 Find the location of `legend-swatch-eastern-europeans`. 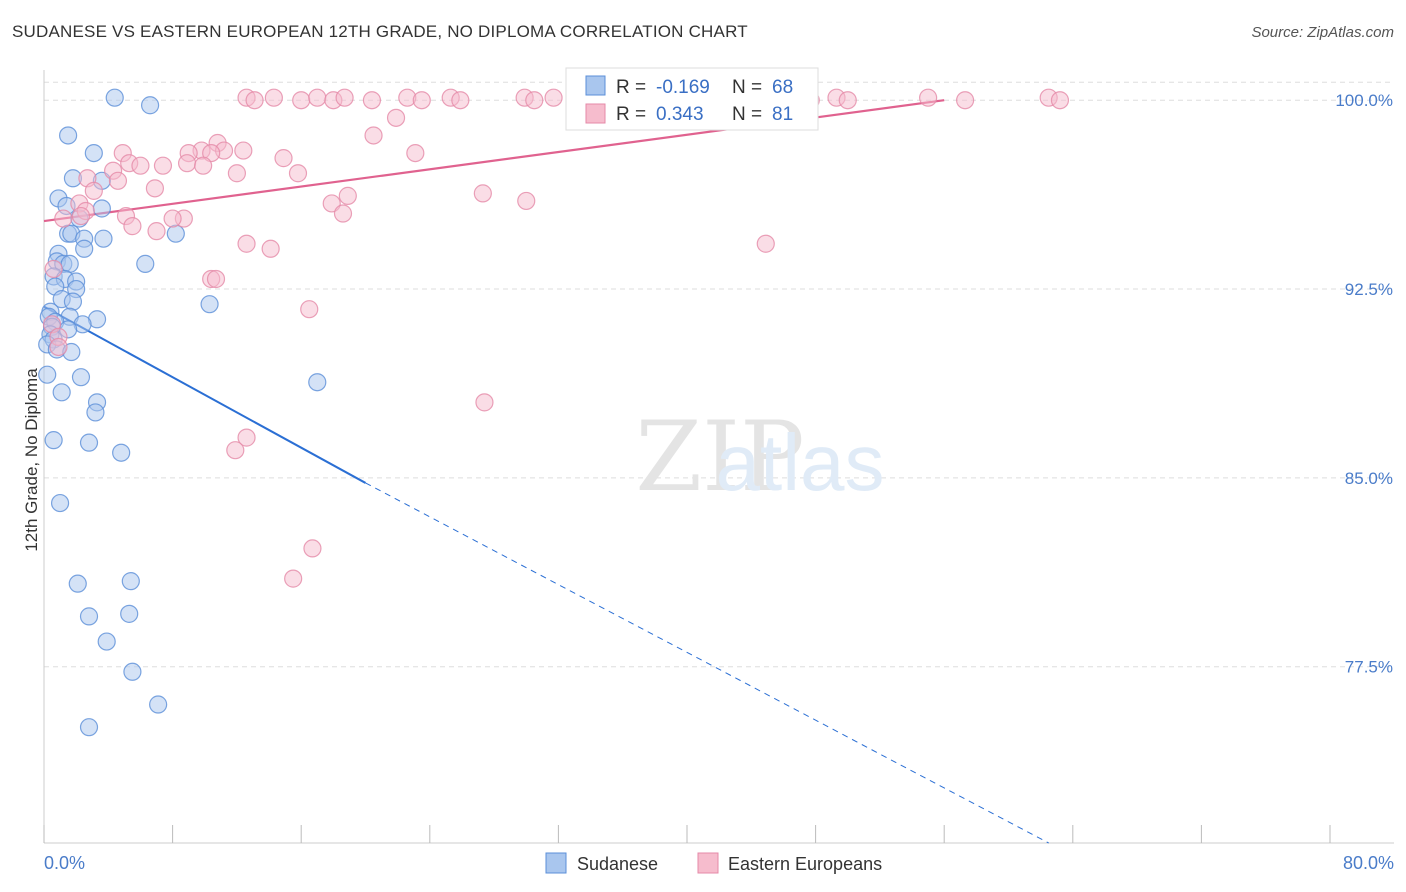

legend-swatch-eastern-europeans is located at coordinates (595, 113).